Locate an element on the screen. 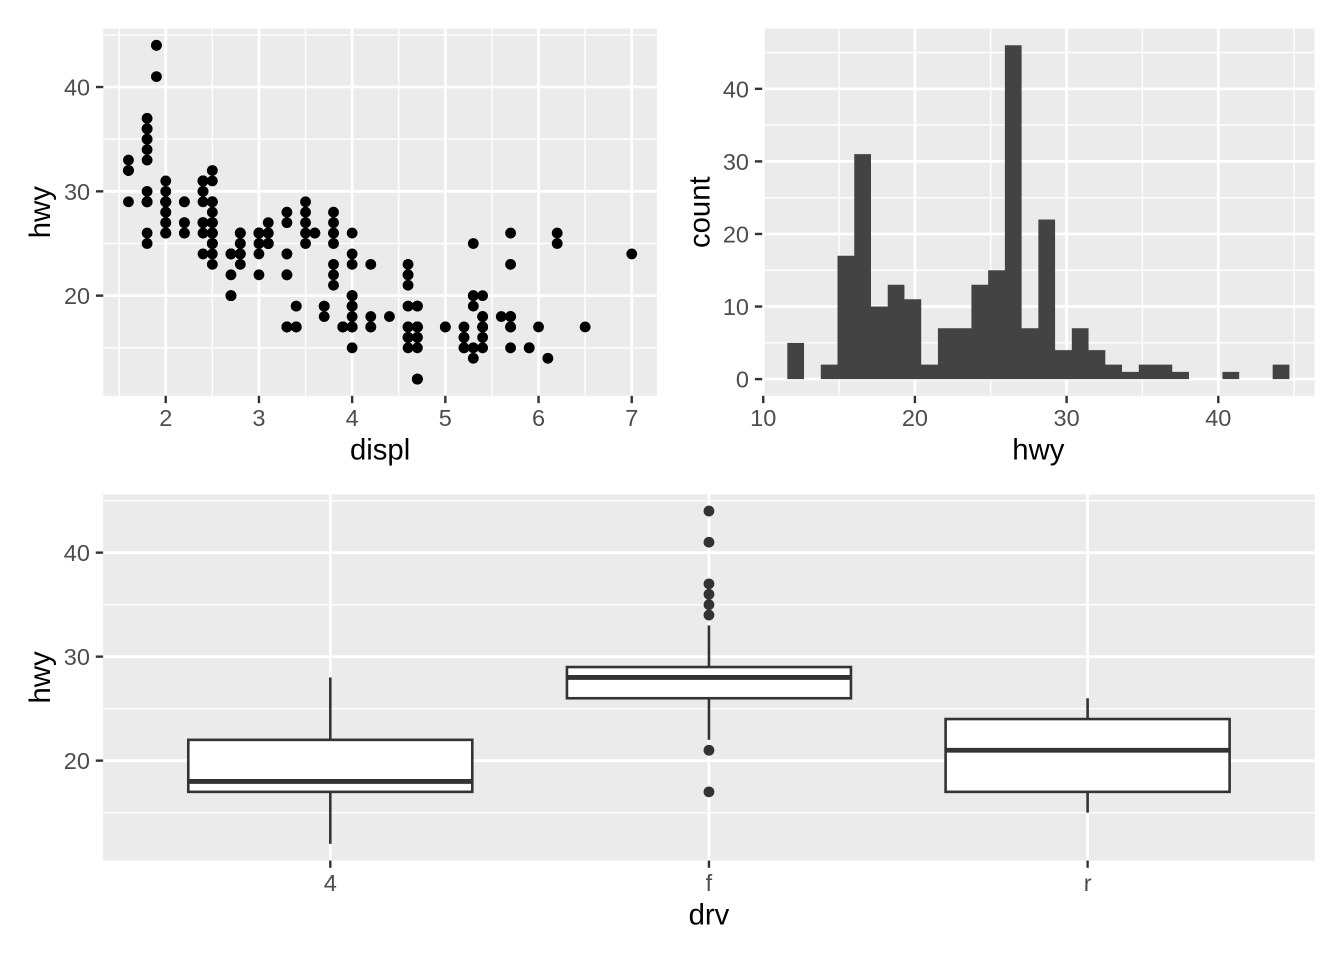 The height and width of the screenshot is (965, 1344). svg-text: 7 is located at coordinates (631, 418).